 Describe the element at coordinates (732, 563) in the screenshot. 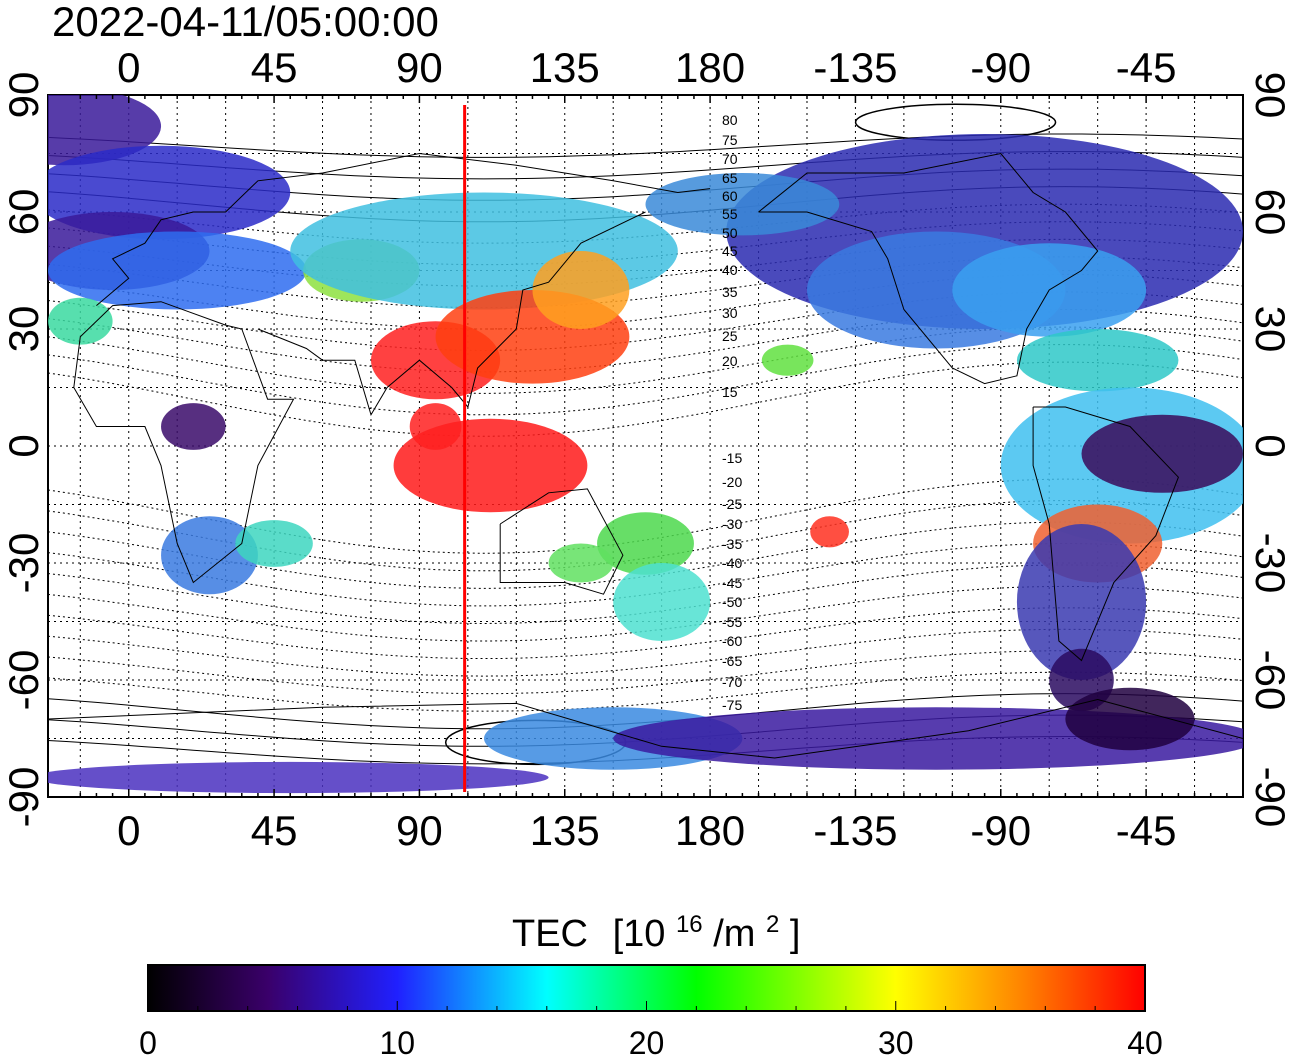

I see `maglat-label: -40` at that location.